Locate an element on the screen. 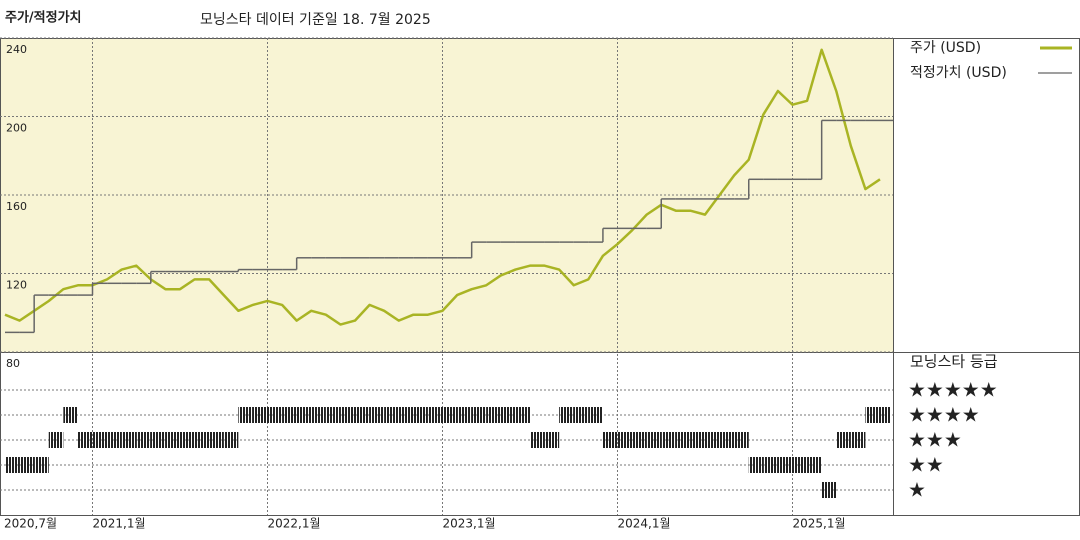 This screenshot has height=540, width=1080. rating-label: ★★ is located at coordinates (926, 465).